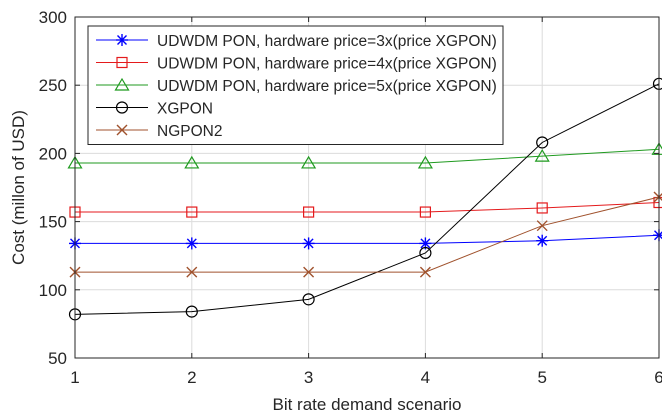 The height and width of the screenshot is (414, 662). What do you see at coordinates (367, 404) in the screenshot?
I see `x-axis-label: Bit rate demand scenario` at bounding box center [367, 404].